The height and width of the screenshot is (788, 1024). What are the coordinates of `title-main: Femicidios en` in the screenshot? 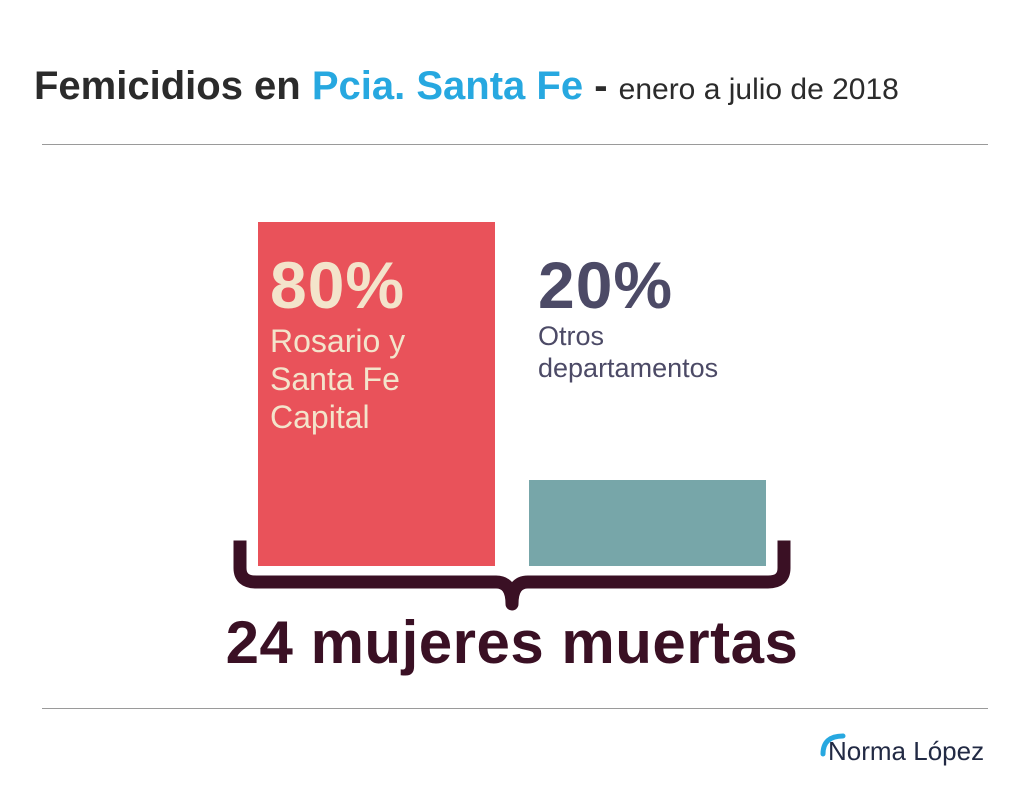 It's located at (173, 86).